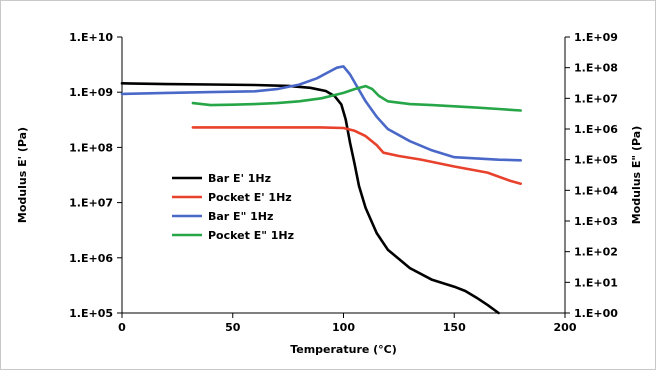  Describe the element at coordinates (233, 327) in the screenshot. I see `x-tick-label: 50` at that location.